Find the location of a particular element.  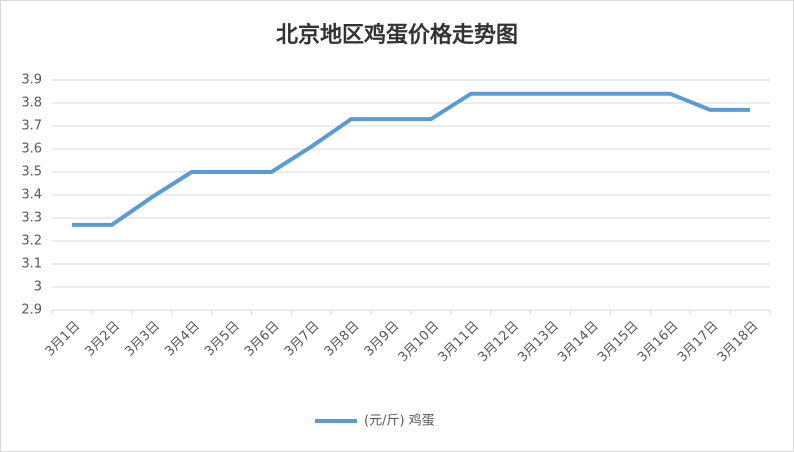

y-tick-label: 3.3 is located at coordinates (31, 218).